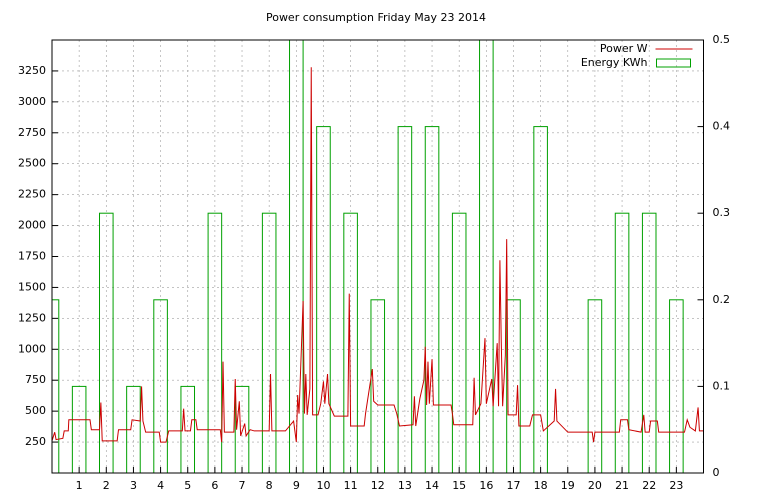  What do you see at coordinates (649, 485) in the screenshot?
I see `x-tick-label: 22` at bounding box center [649, 485].